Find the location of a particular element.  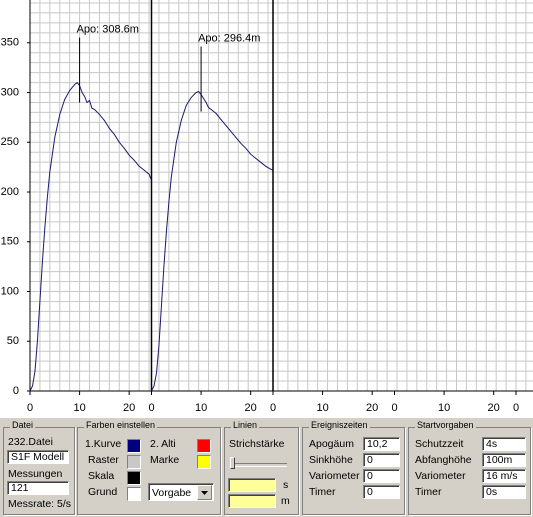

color-label: Raster is located at coordinates (103, 460).